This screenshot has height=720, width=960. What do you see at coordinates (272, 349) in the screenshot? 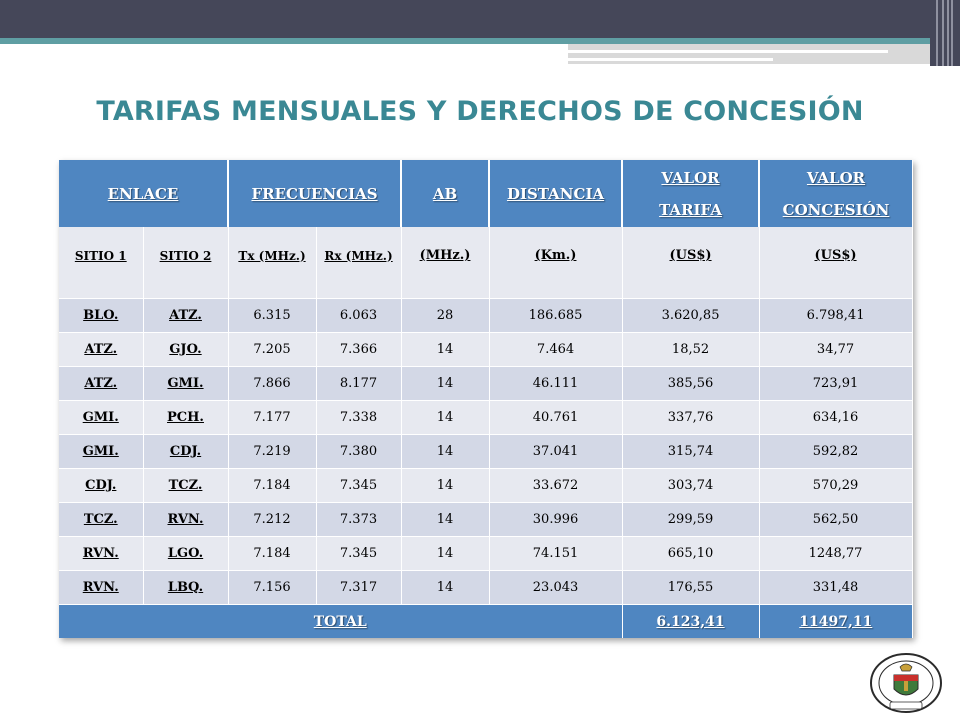
I see `tx-cell: 7.205` at bounding box center [272, 349].